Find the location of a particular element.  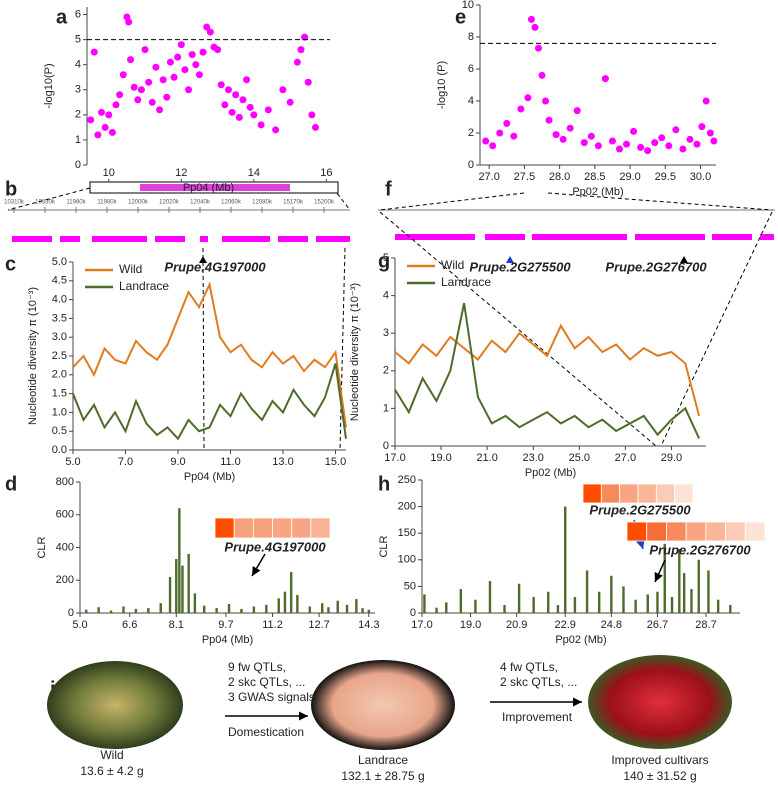

y-tick-label: 1 is located at coordinates (386, 408).